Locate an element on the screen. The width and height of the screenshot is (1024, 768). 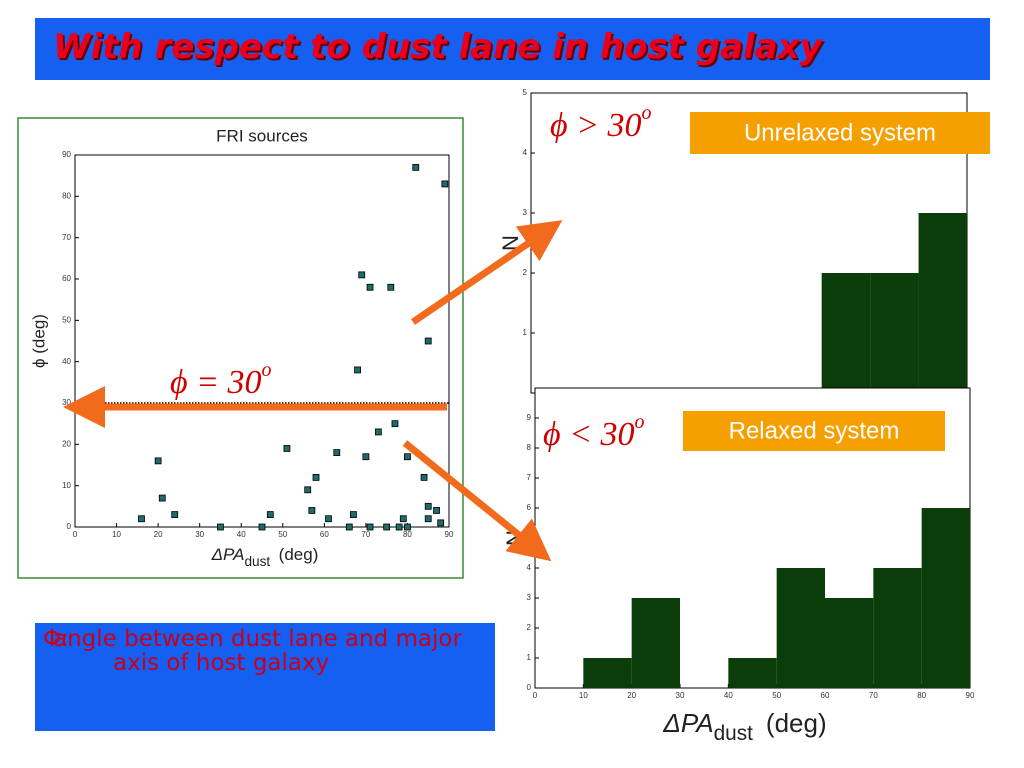
y-tick-label: 30 is located at coordinates (66, 402).